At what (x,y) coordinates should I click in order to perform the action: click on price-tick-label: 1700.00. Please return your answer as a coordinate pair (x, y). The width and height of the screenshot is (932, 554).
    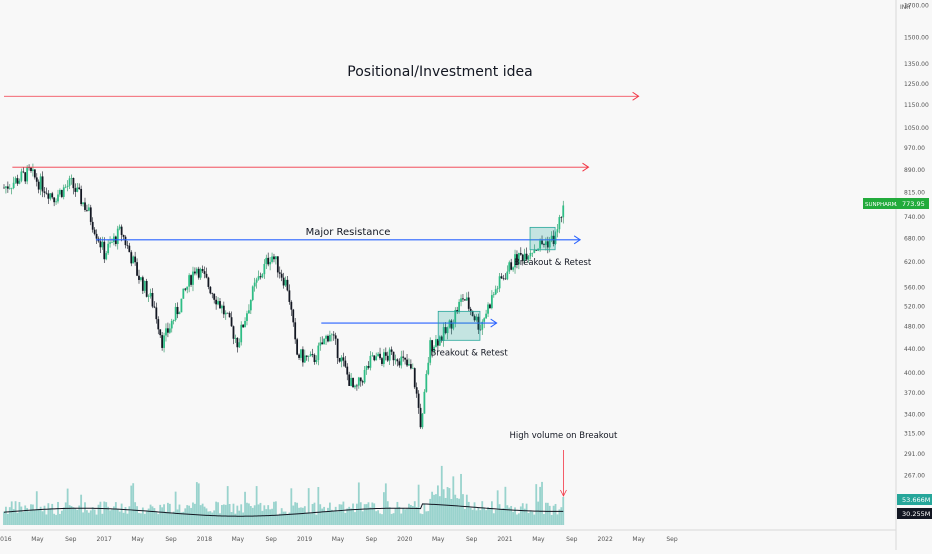
    Looking at the image, I should click on (916, 6).